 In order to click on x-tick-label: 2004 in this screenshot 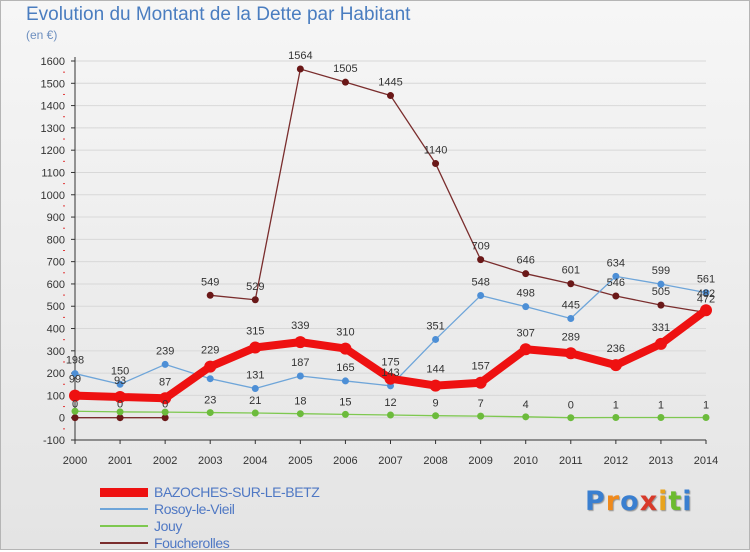, I will do `click(255, 461)`.